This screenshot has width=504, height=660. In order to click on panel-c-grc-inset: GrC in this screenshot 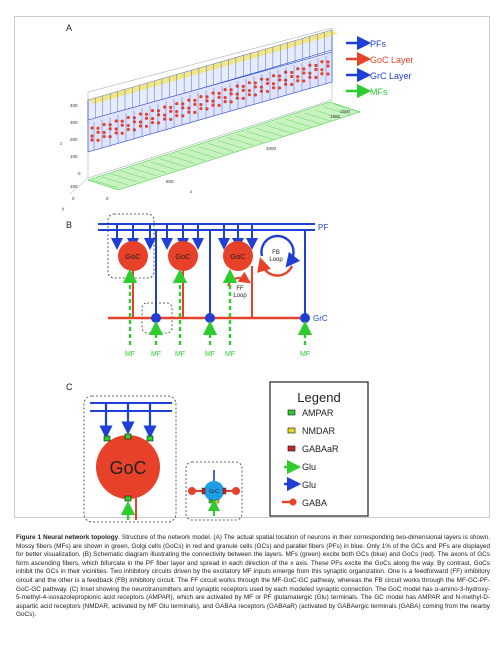, I will do `click(214, 491)`.